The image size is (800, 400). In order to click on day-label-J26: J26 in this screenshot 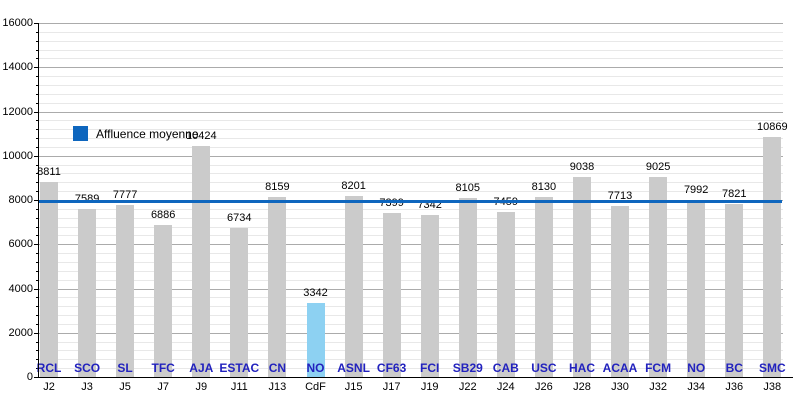, I will do `click(544, 387)`.